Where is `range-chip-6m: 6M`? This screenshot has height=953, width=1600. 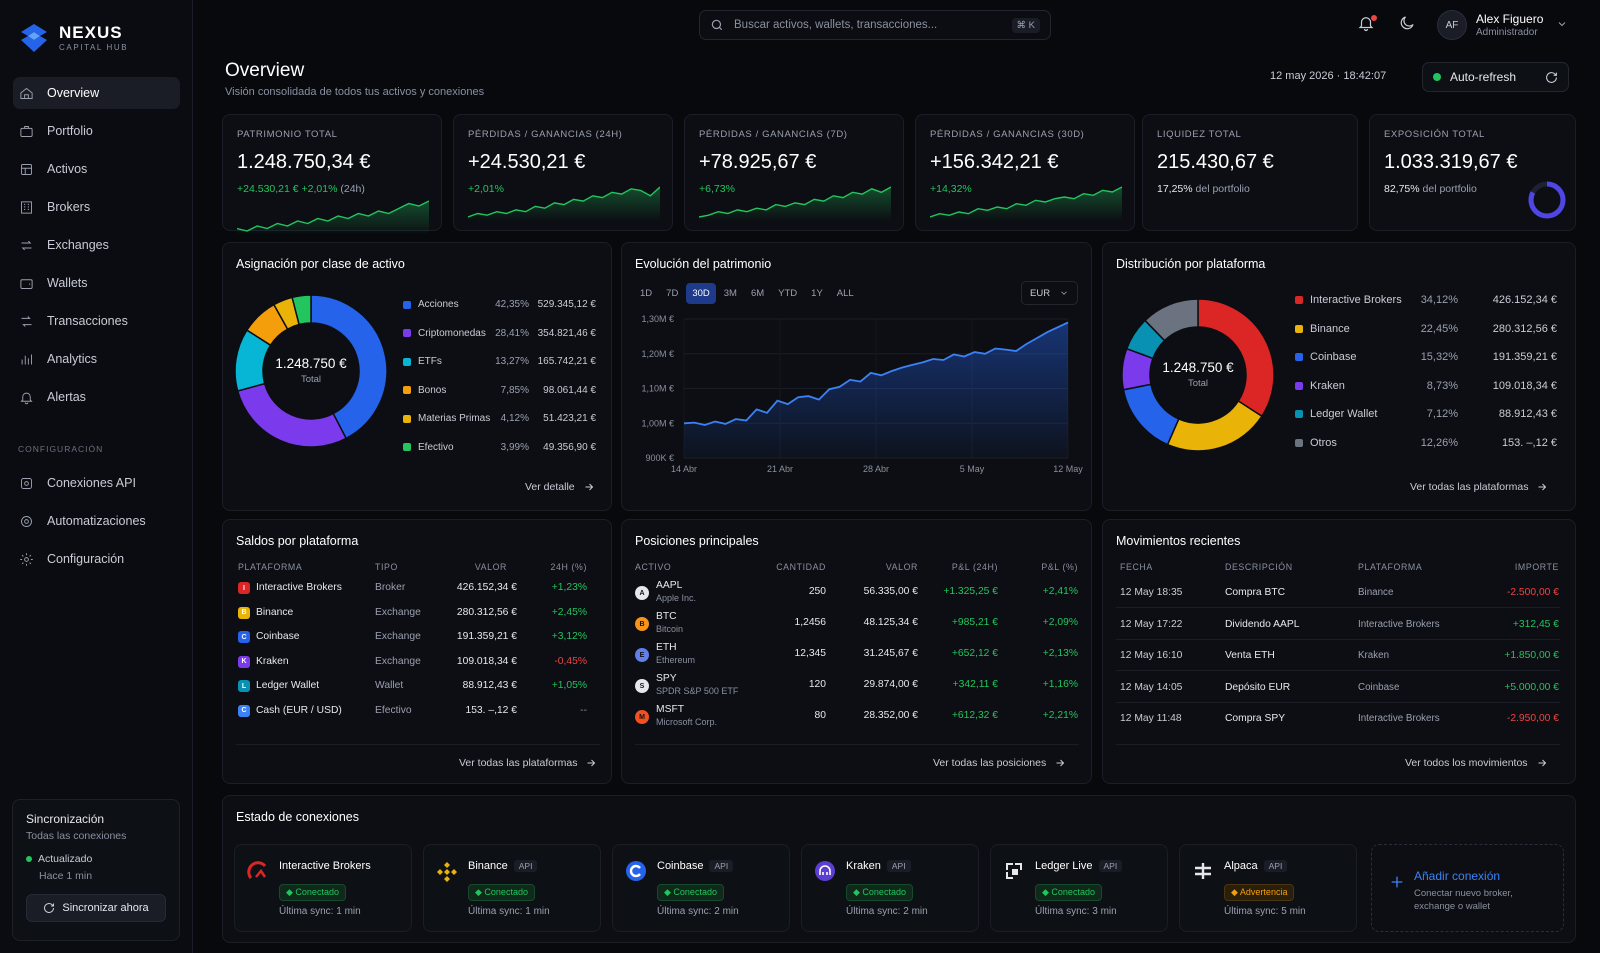
range-chip-6m: 6M is located at coordinates (757, 293).